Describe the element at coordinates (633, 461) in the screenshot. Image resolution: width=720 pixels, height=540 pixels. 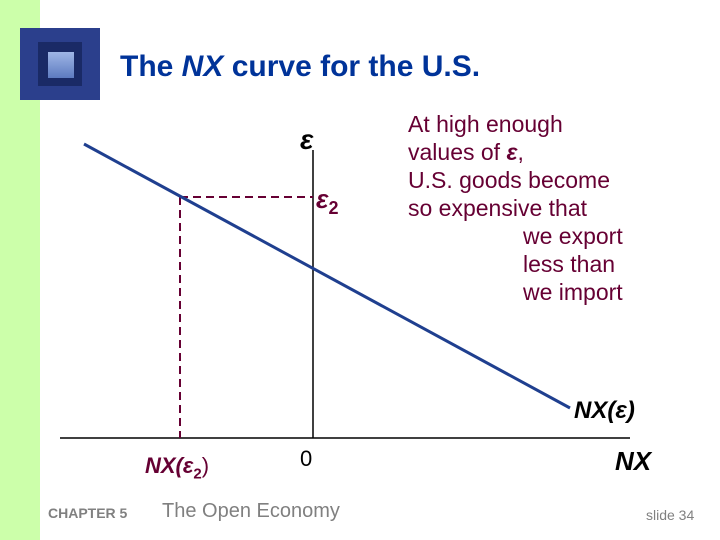
I see `x-axis-label: NX` at that location.